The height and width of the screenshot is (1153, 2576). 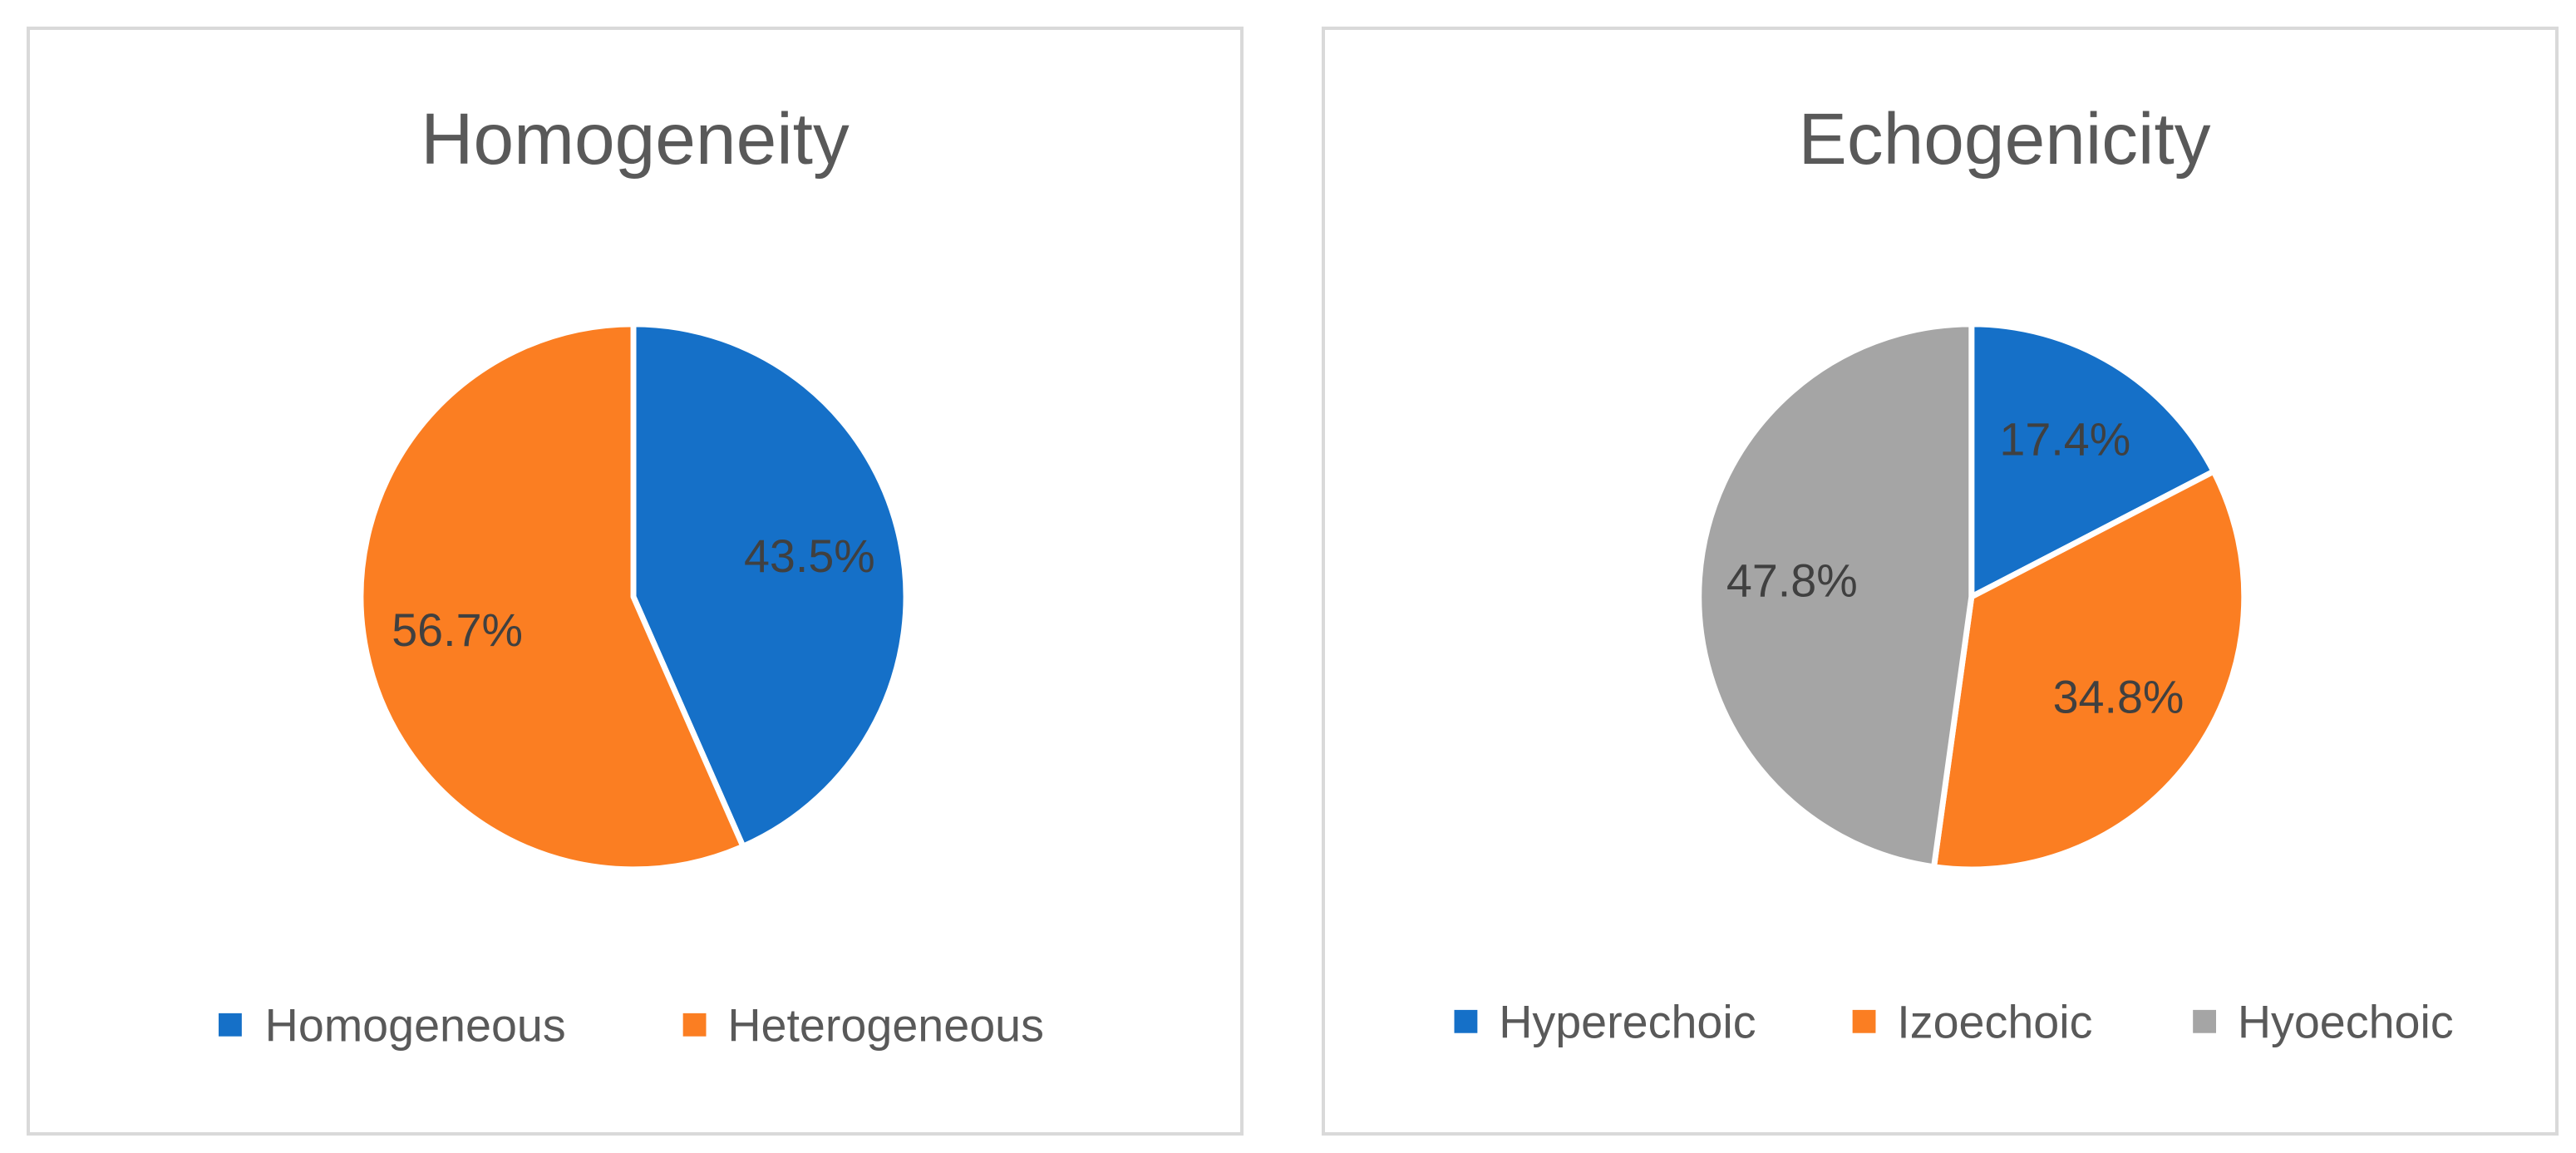 I want to click on pie-data-labels: 17.4% 34.8% 47.8%, so click(x=1955, y=568).